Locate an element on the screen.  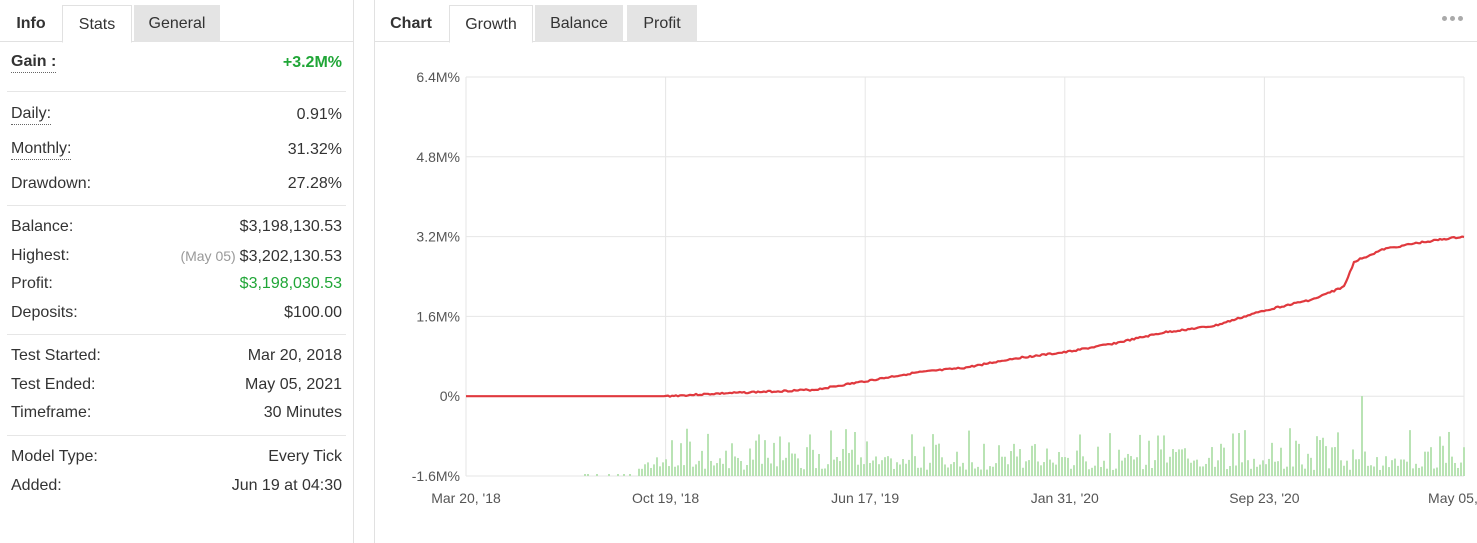
monthly-row: Monthly: 31.32% is located at coordinates (176, 150).